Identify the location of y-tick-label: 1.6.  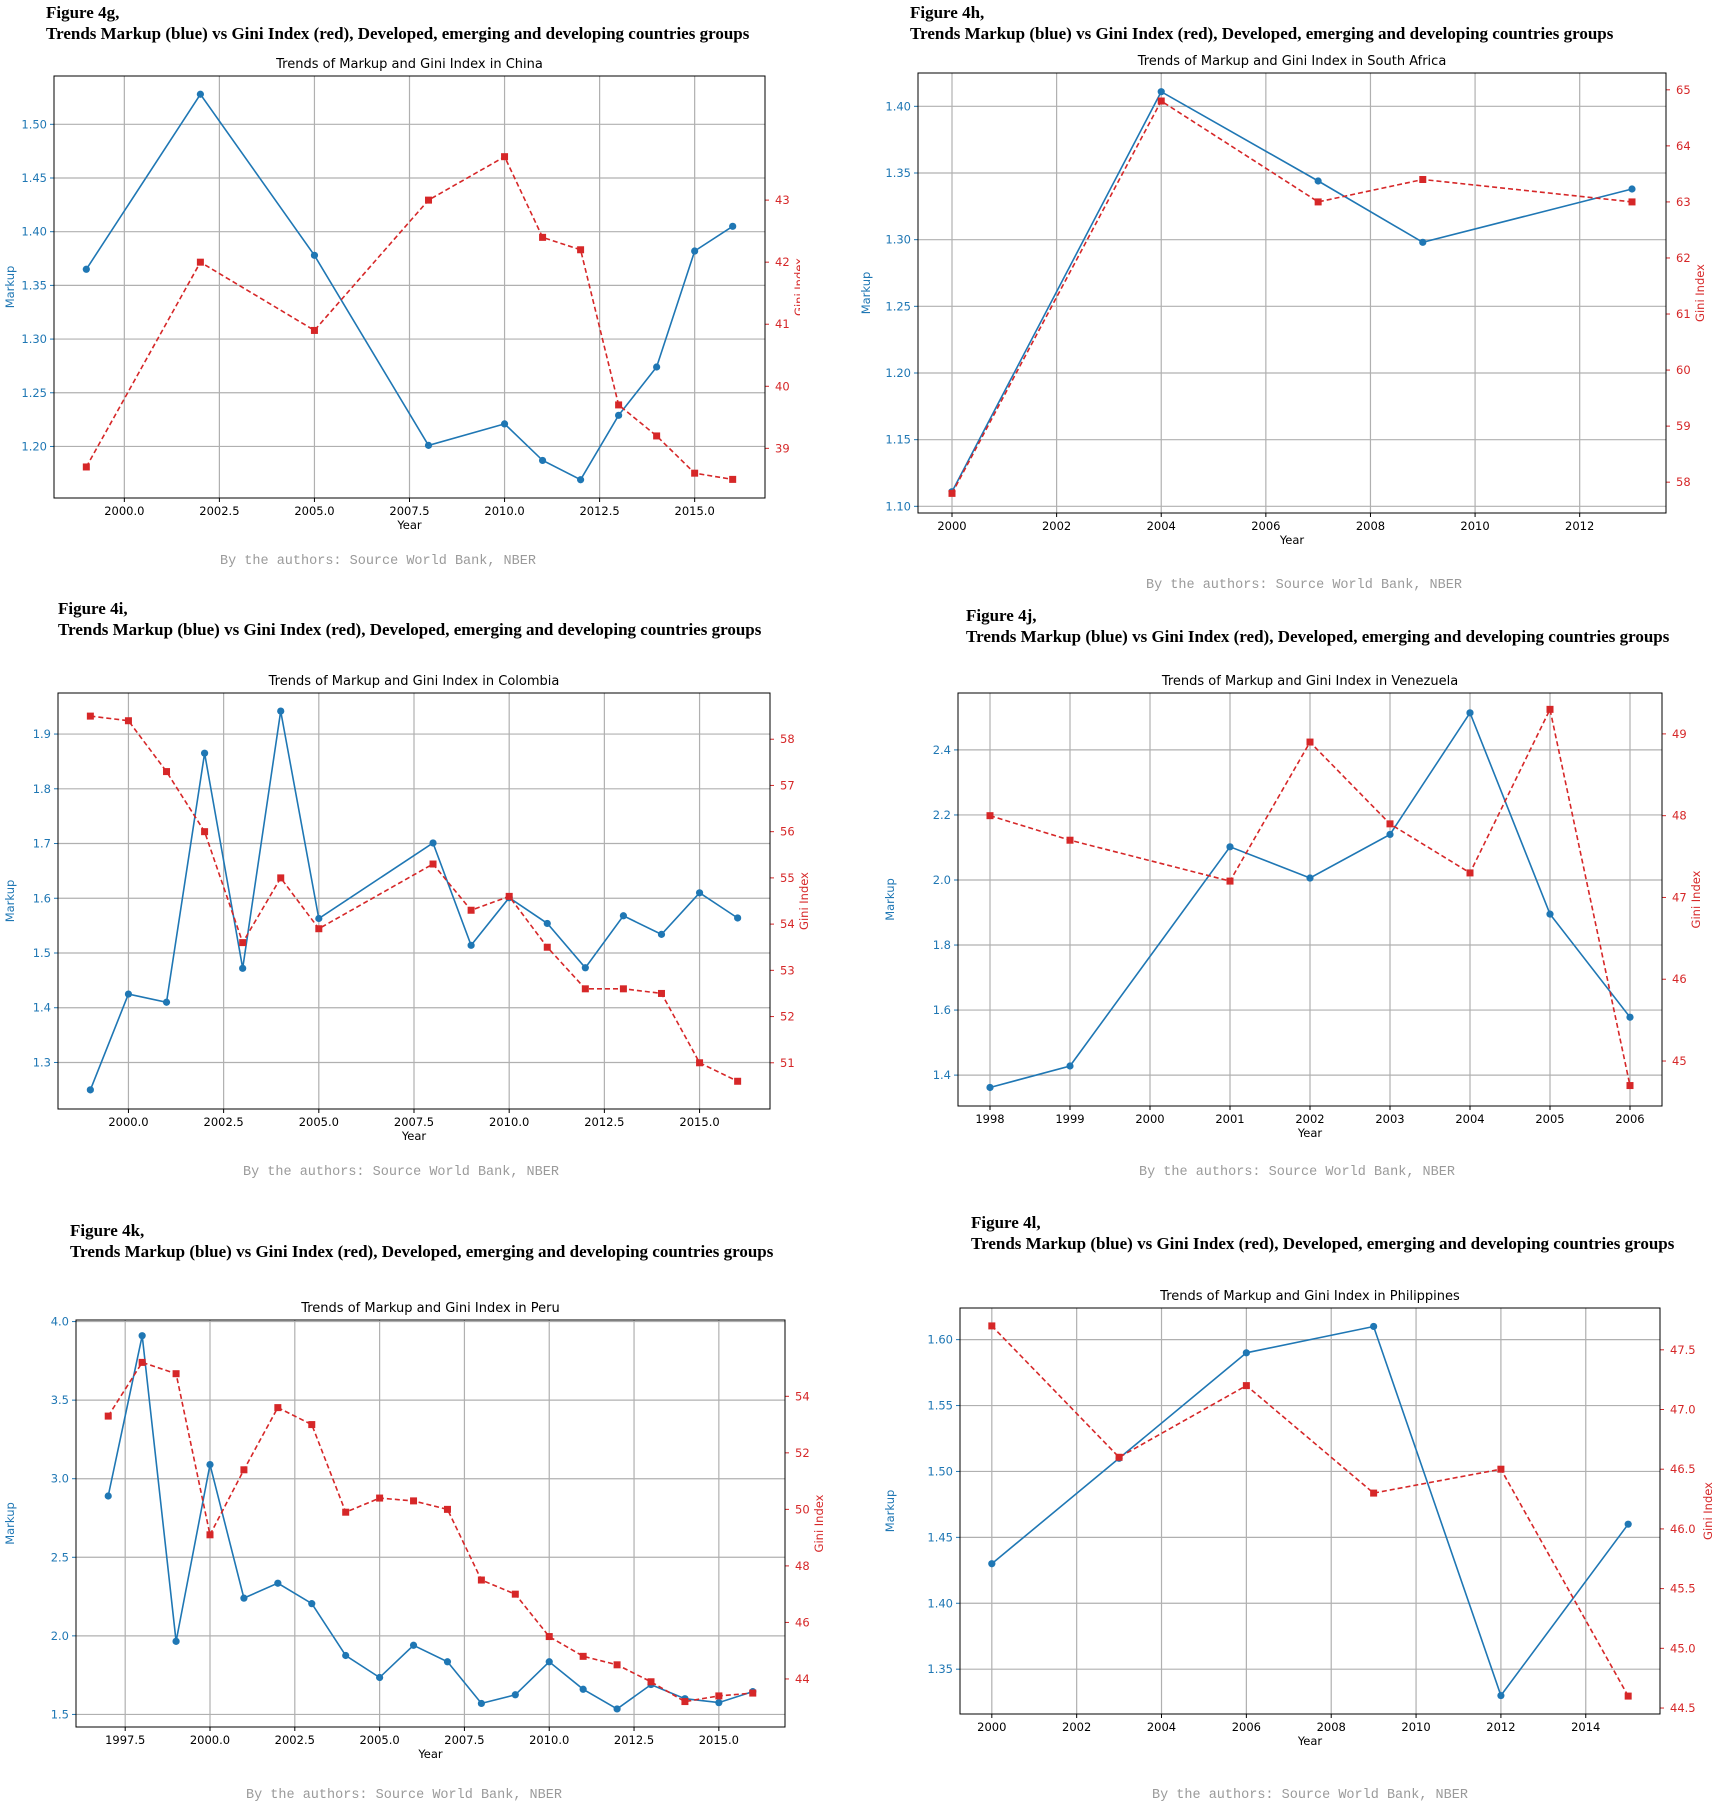
(42, 898).